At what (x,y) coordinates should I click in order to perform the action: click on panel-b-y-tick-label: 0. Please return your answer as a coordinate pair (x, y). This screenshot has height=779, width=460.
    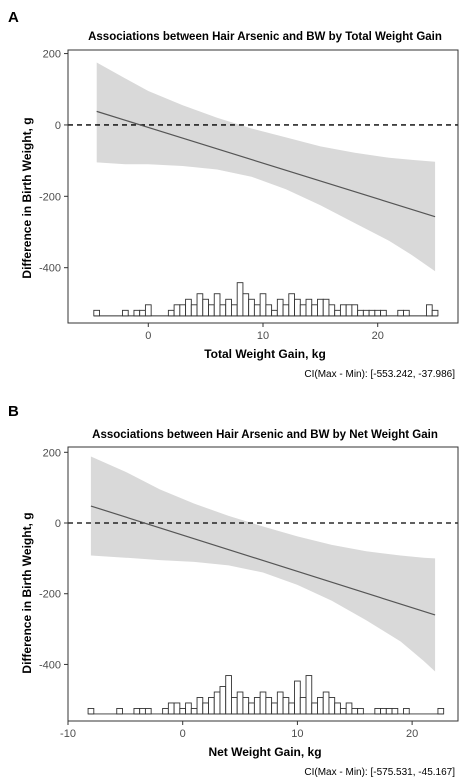
    Looking at the image, I should click on (58, 524).